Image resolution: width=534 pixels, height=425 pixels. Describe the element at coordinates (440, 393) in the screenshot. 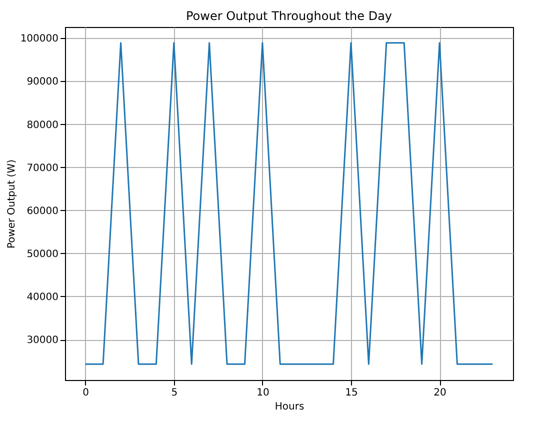

I see `x-tick-label: 20` at that location.